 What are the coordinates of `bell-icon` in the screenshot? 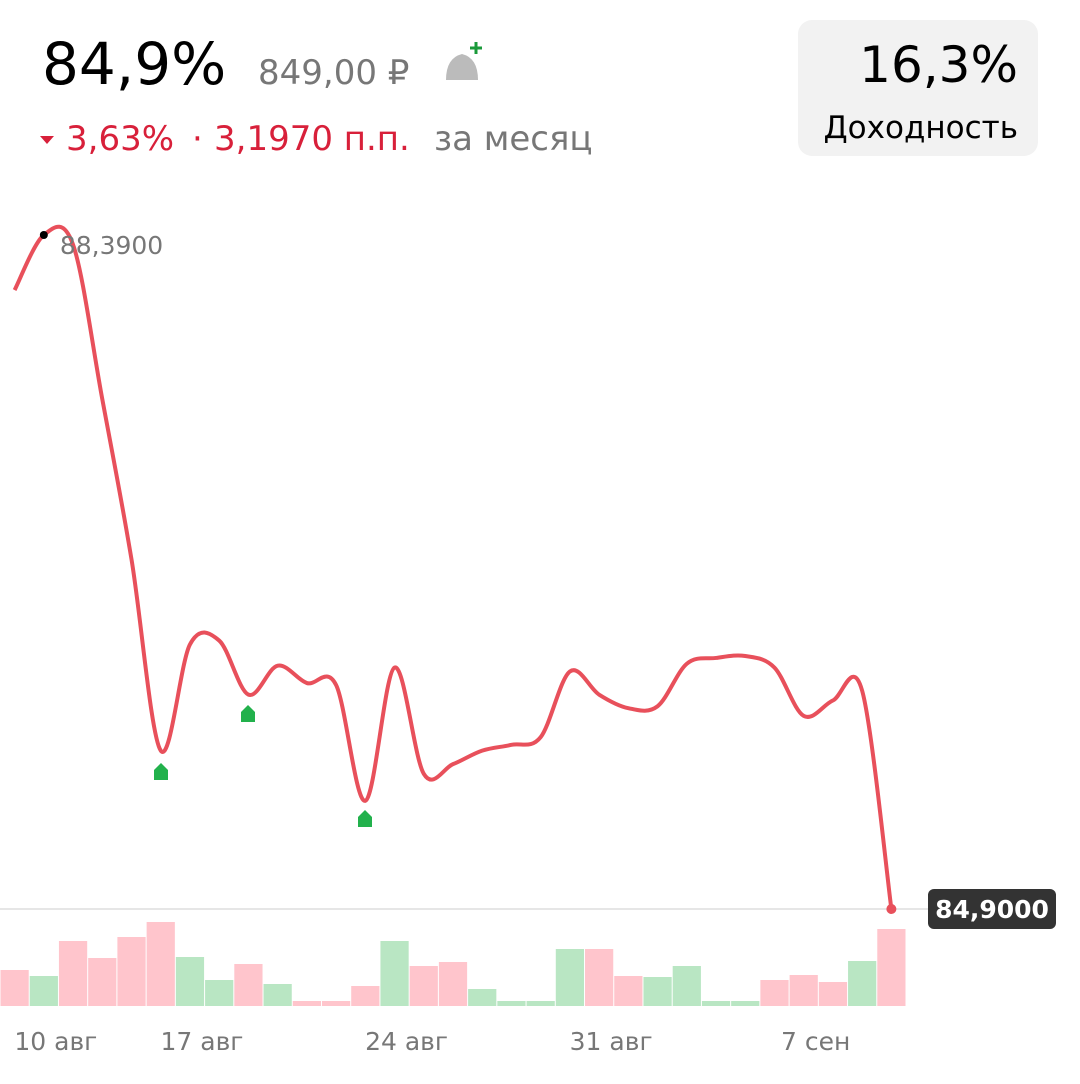 It's located at (462, 67).